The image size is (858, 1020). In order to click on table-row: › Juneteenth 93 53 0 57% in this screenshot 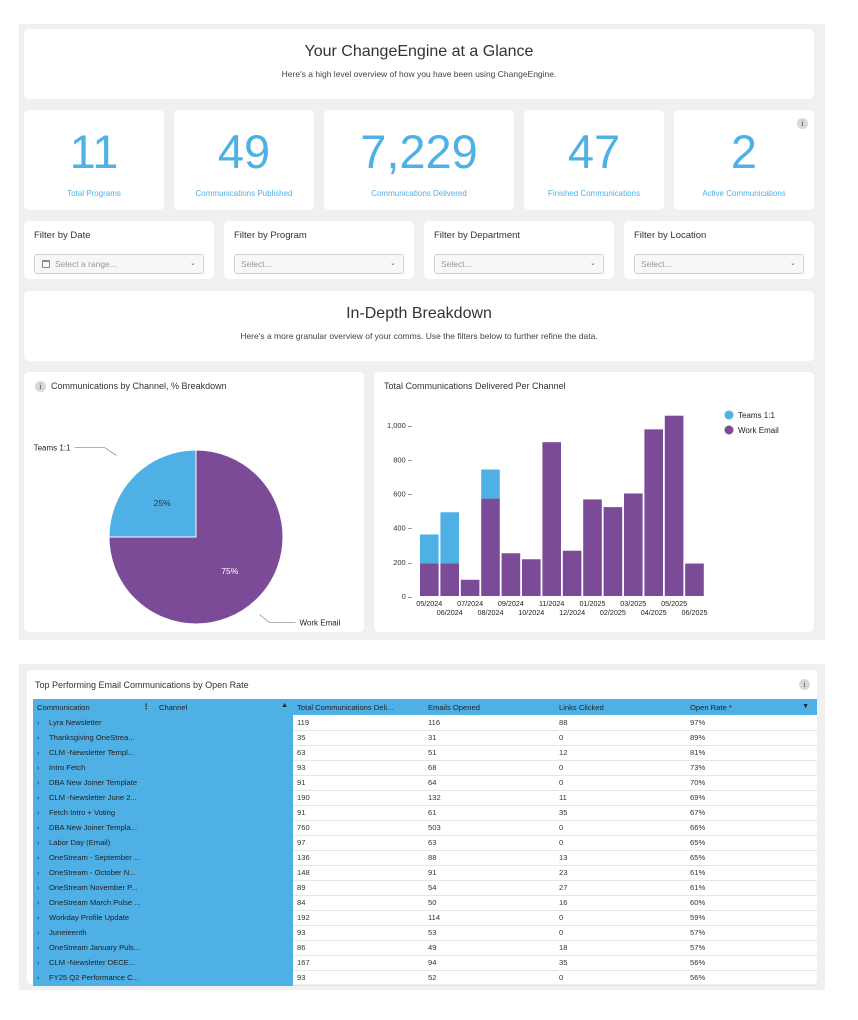, I will do `click(425, 933)`.